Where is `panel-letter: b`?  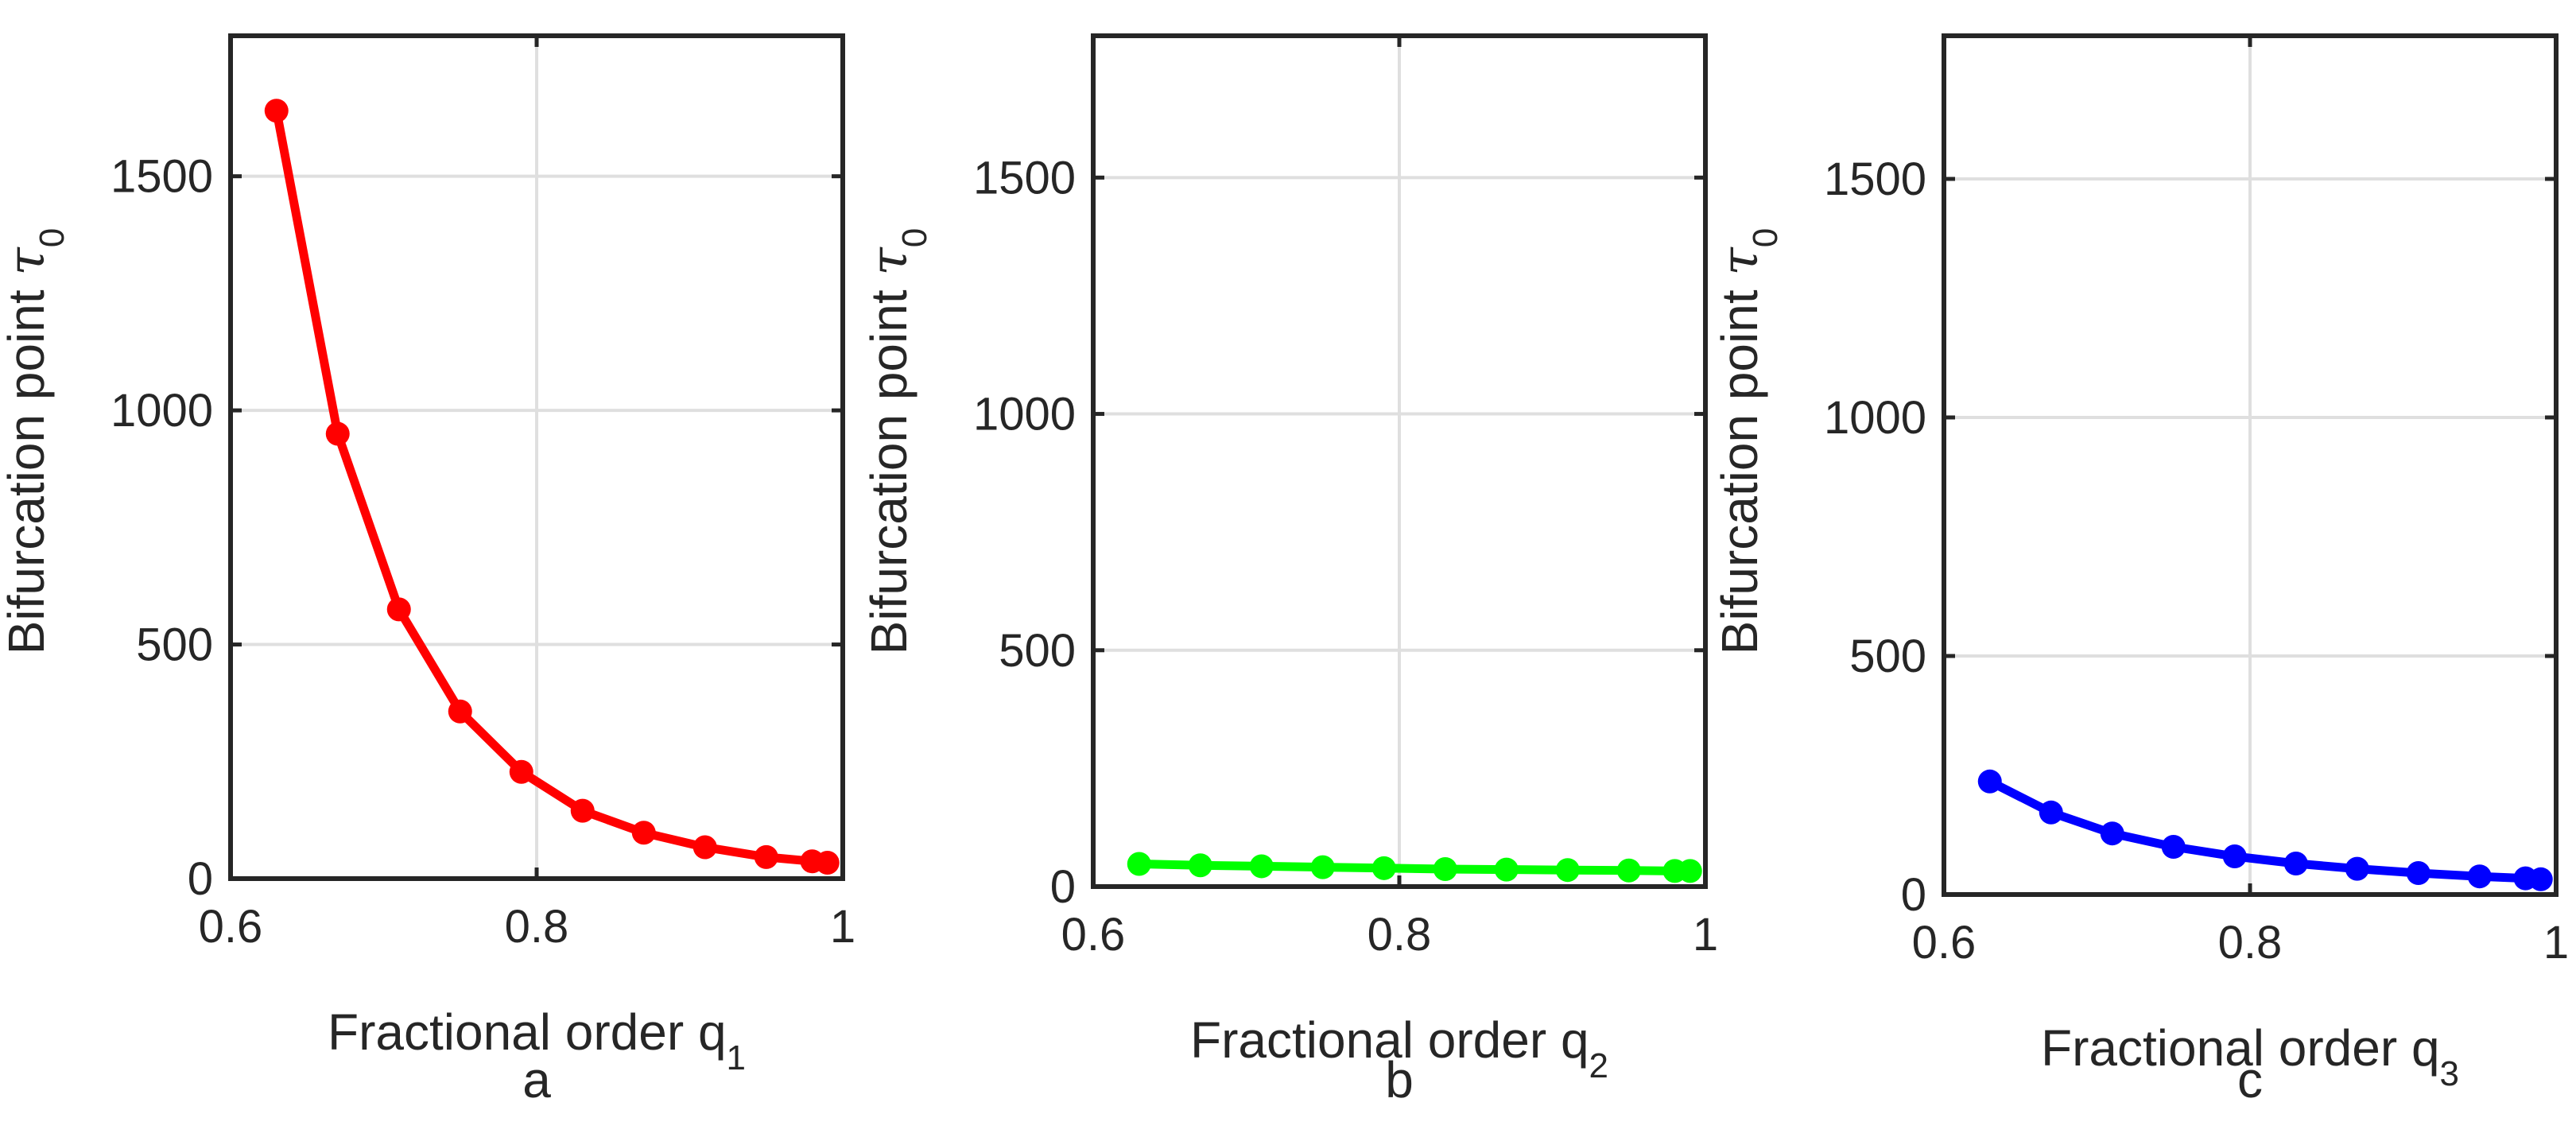 panel-letter: b is located at coordinates (1400, 1079).